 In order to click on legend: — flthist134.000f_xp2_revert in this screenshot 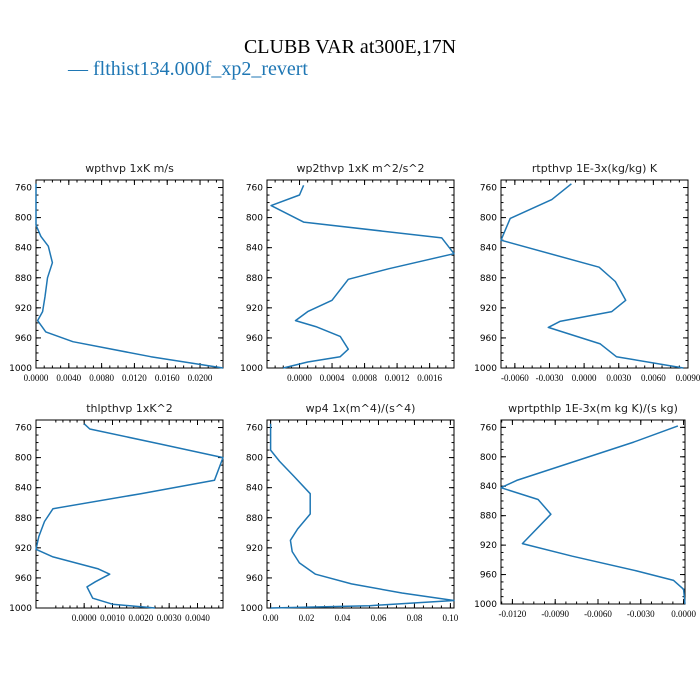, I will do `click(188, 69)`.